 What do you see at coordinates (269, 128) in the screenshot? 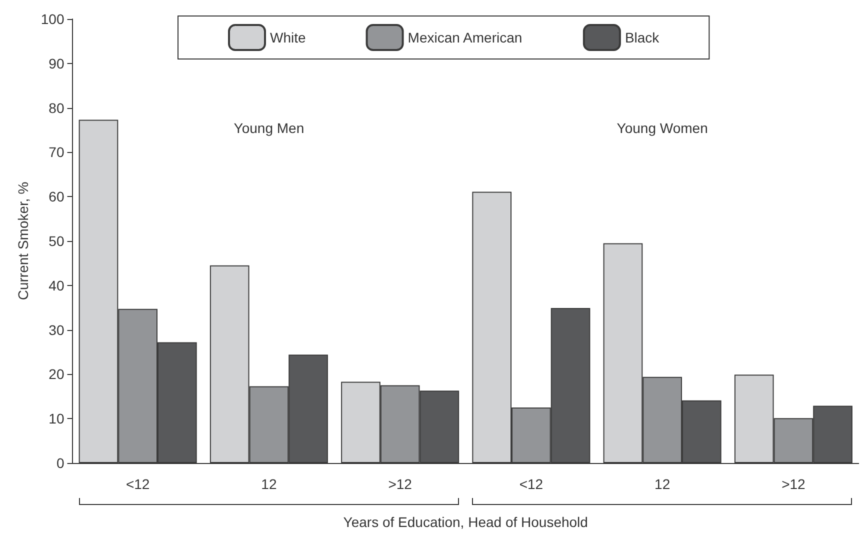
I see `annotation: Young Men` at bounding box center [269, 128].